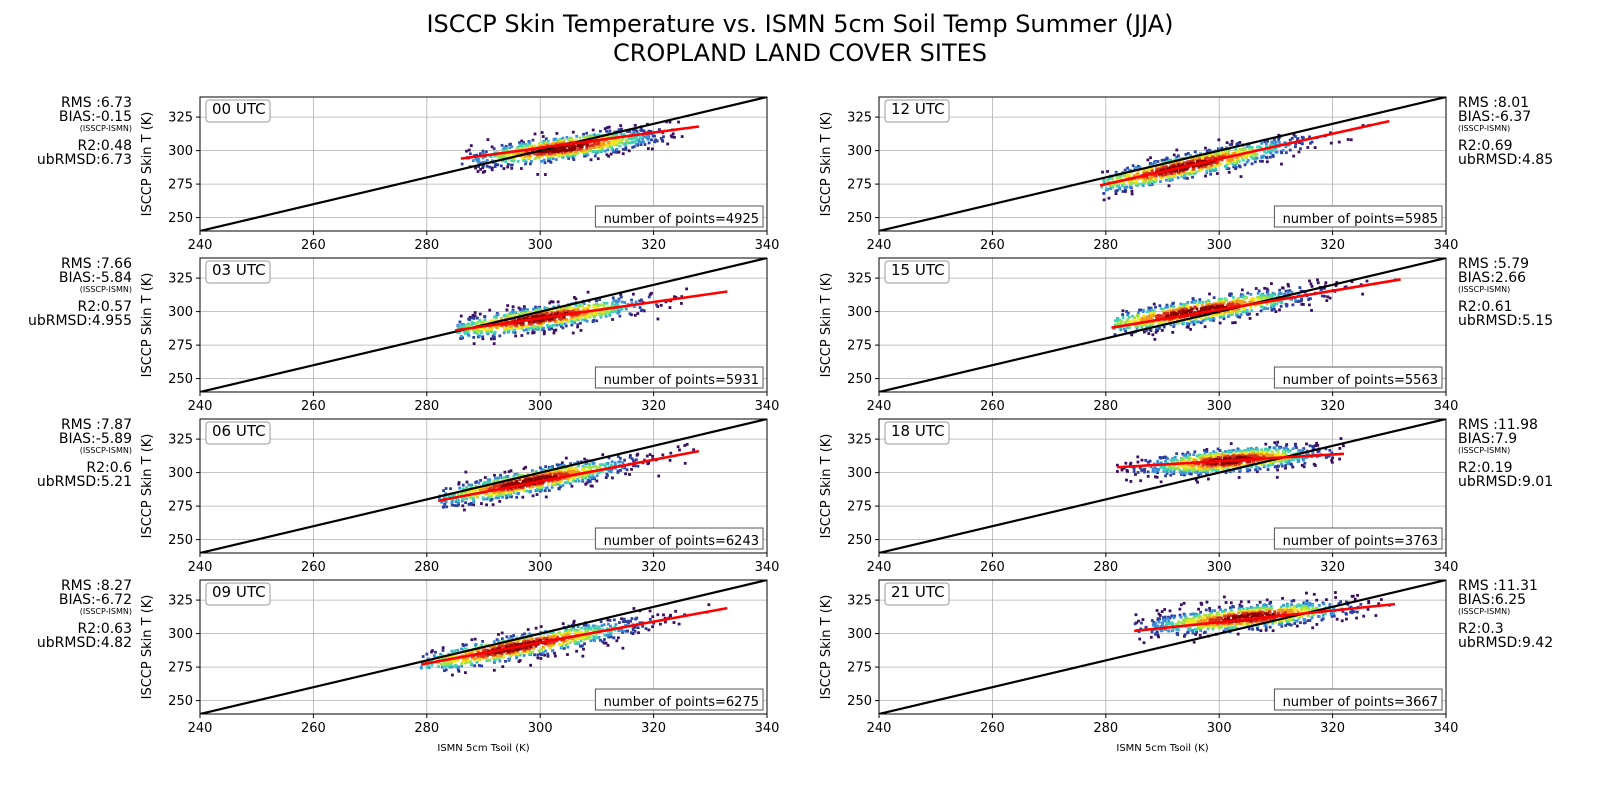 The image size is (1600, 800). What do you see at coordinates (918, 109) in the screenshot?
I see `panel-label: 12 UTC` at bounding box center [918, 109].